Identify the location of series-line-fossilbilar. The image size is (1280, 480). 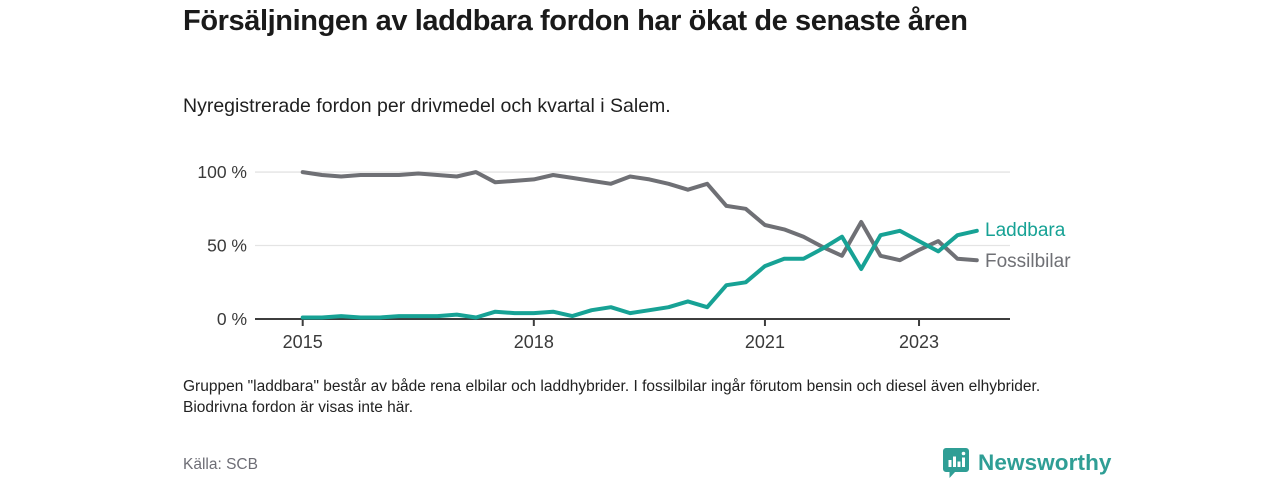
(639, 216).